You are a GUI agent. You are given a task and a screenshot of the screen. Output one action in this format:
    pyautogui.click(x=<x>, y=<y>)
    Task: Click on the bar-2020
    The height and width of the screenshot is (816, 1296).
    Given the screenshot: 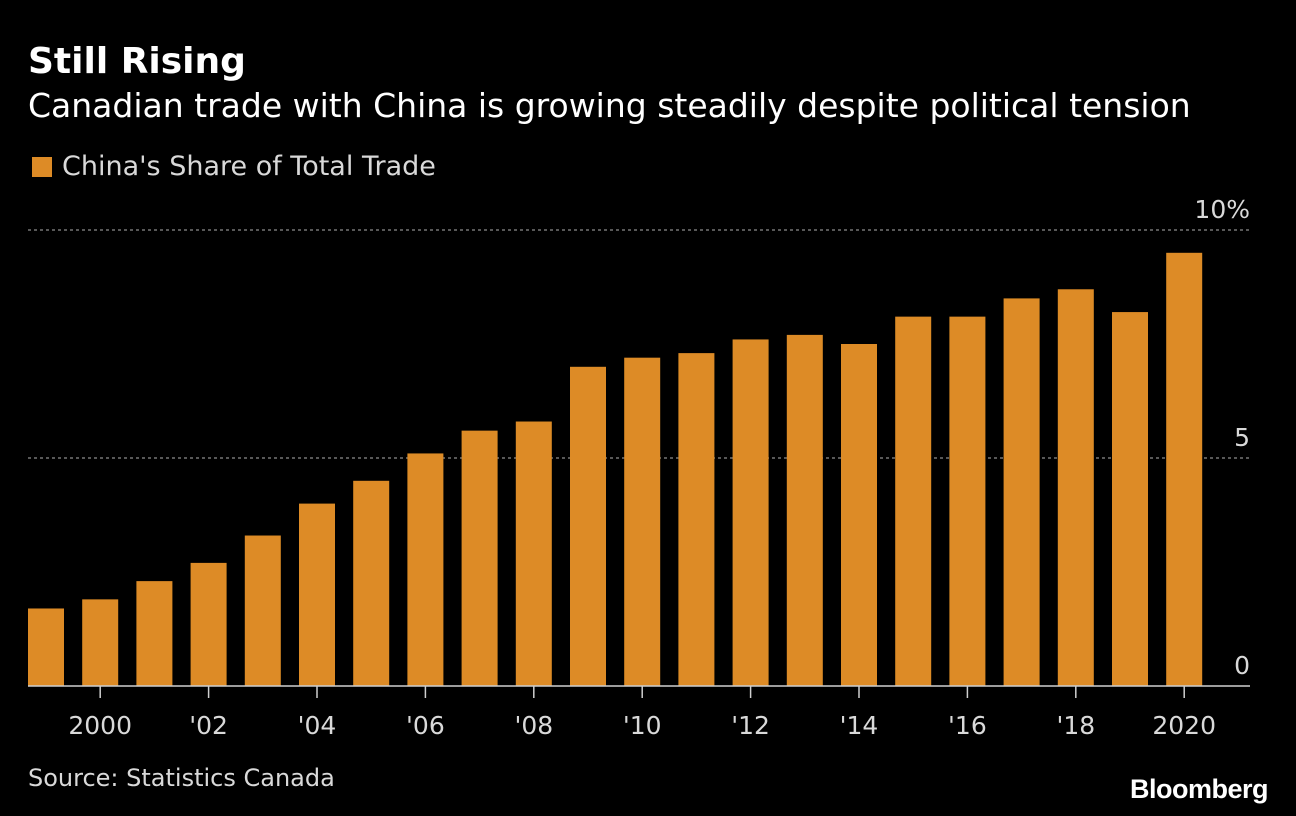 What is the action you would take?
    pyautogui.click(x=1184, y=469)
    